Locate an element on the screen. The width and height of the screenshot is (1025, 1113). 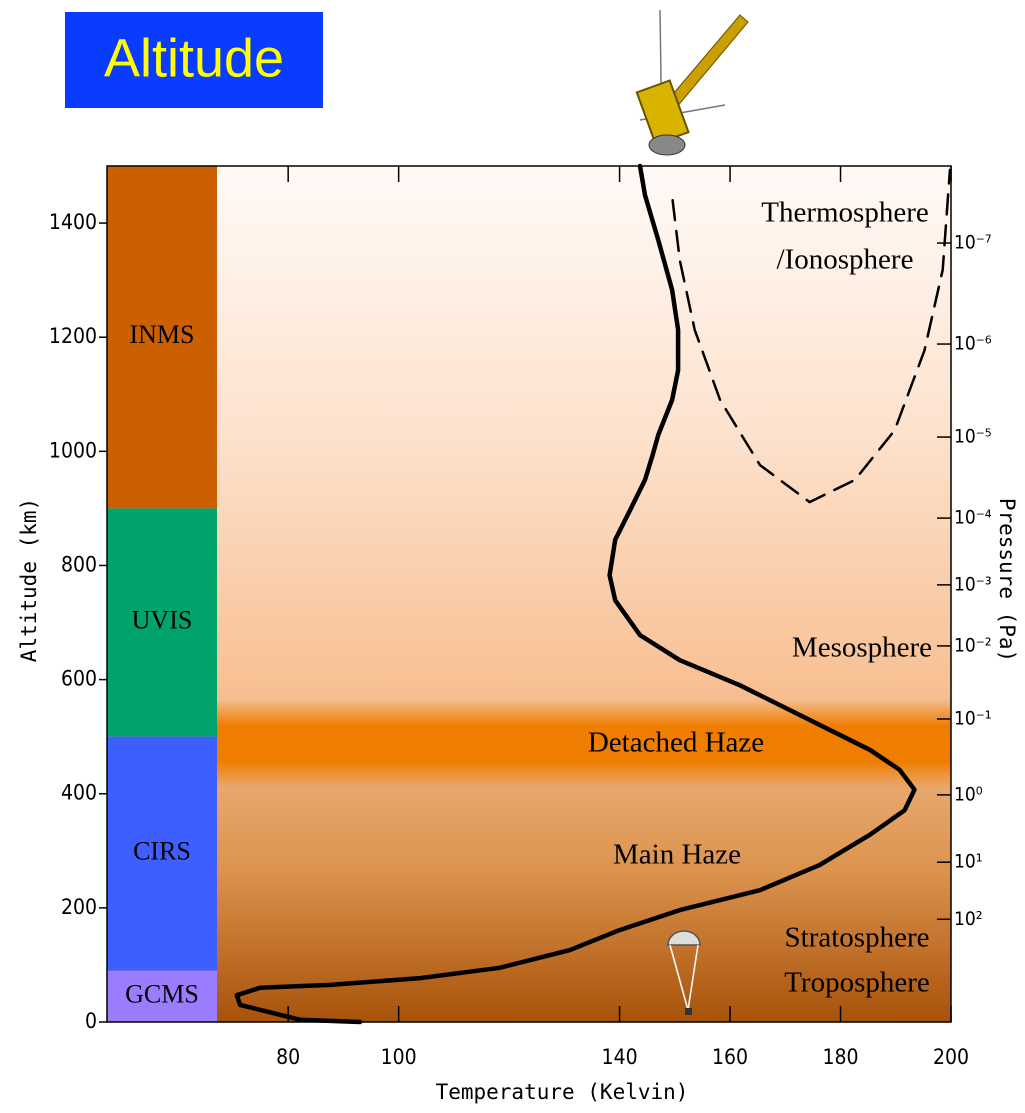
y-tick-label: 200 is located at coordinates (79, 907).